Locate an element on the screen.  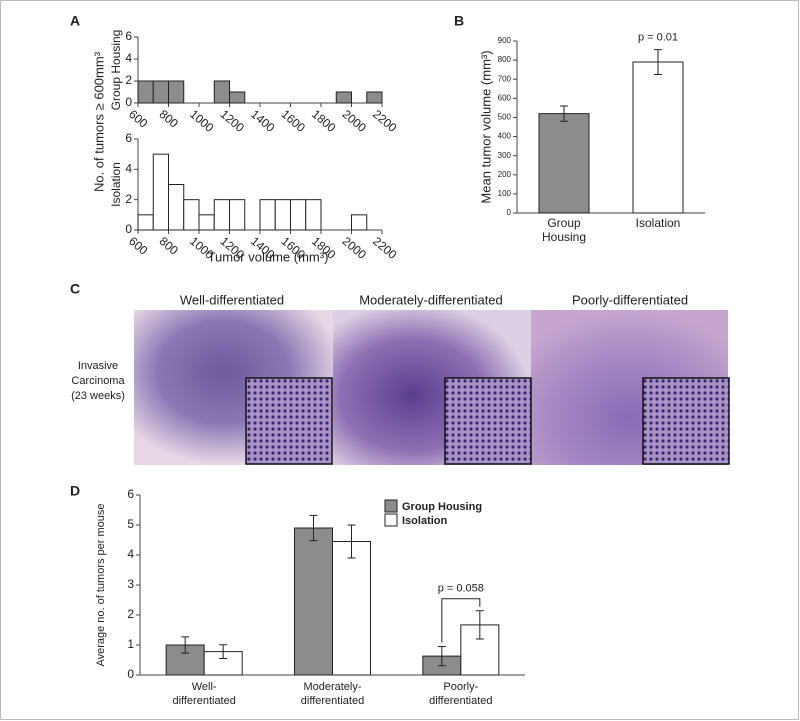
y-tick-label: 5 is located at coordinates (130, 524).